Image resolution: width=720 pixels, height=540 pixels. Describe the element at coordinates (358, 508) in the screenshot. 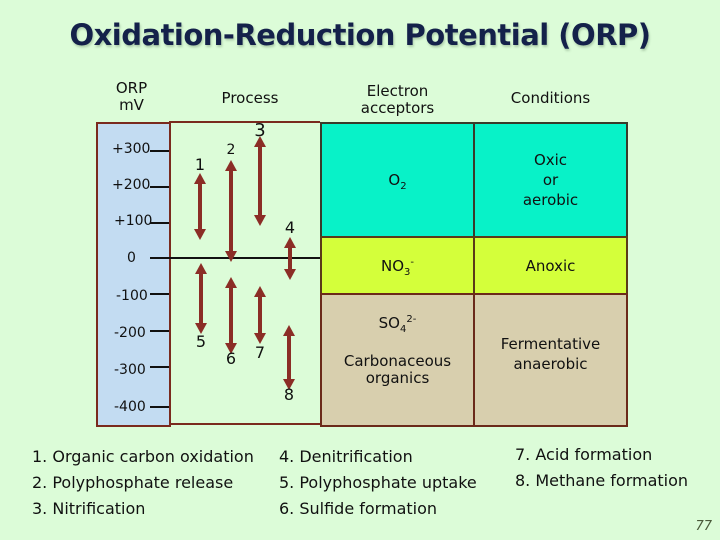

I see `legend-item: 6. Sulfide formation` at that location.